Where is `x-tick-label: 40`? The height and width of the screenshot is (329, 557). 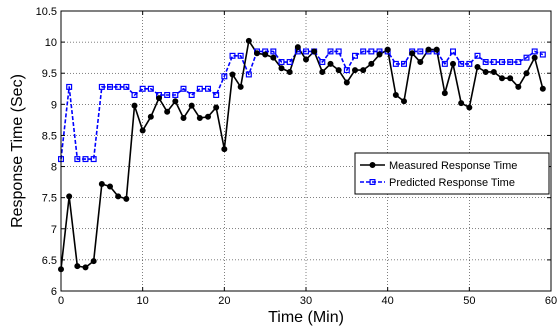
x-tick-label: 40 is located at coordinates (388, 301).